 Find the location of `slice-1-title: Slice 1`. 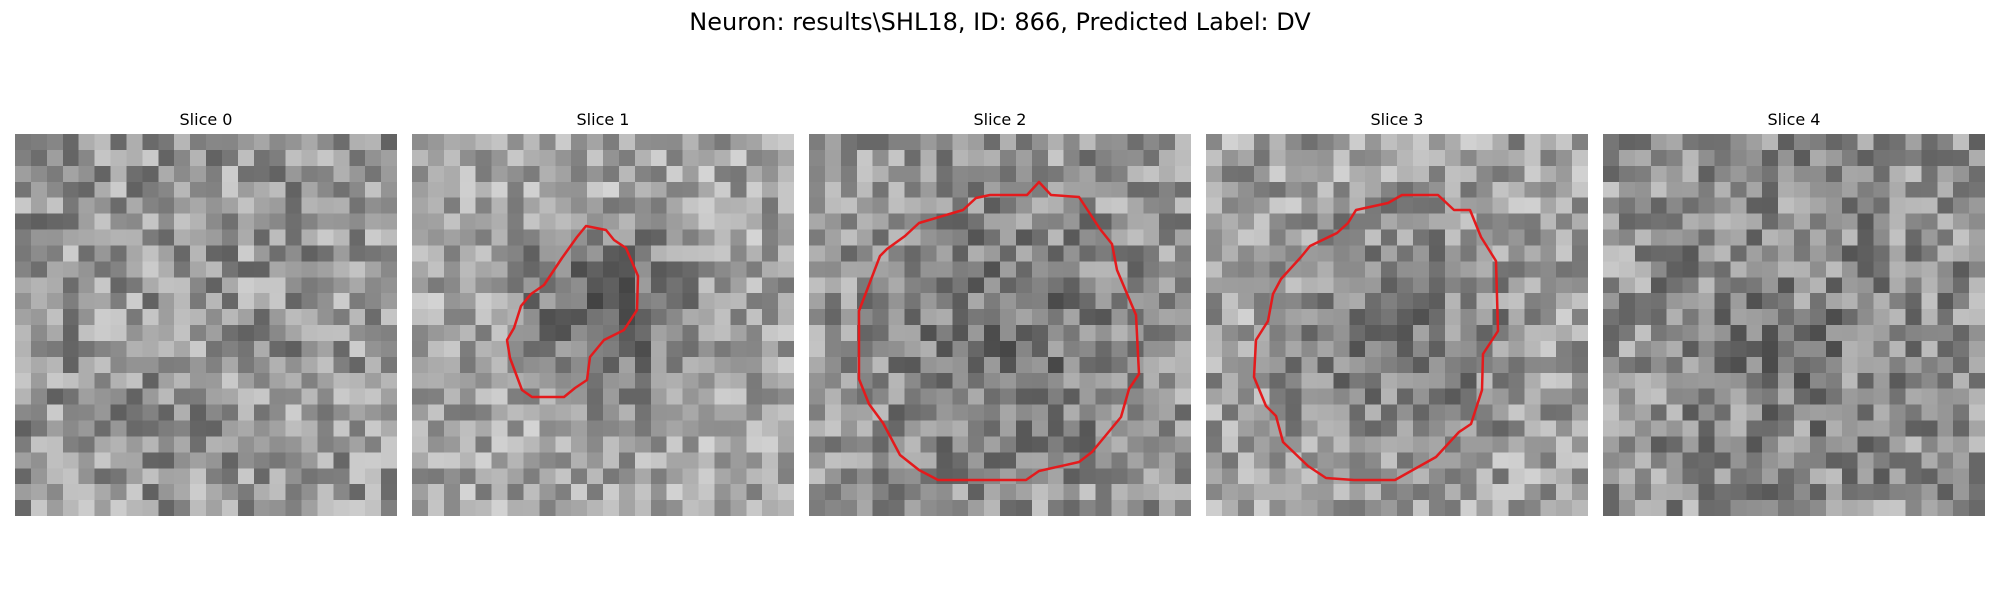

slice-1-title: Slice 1 is located at coordinates (603, 119).